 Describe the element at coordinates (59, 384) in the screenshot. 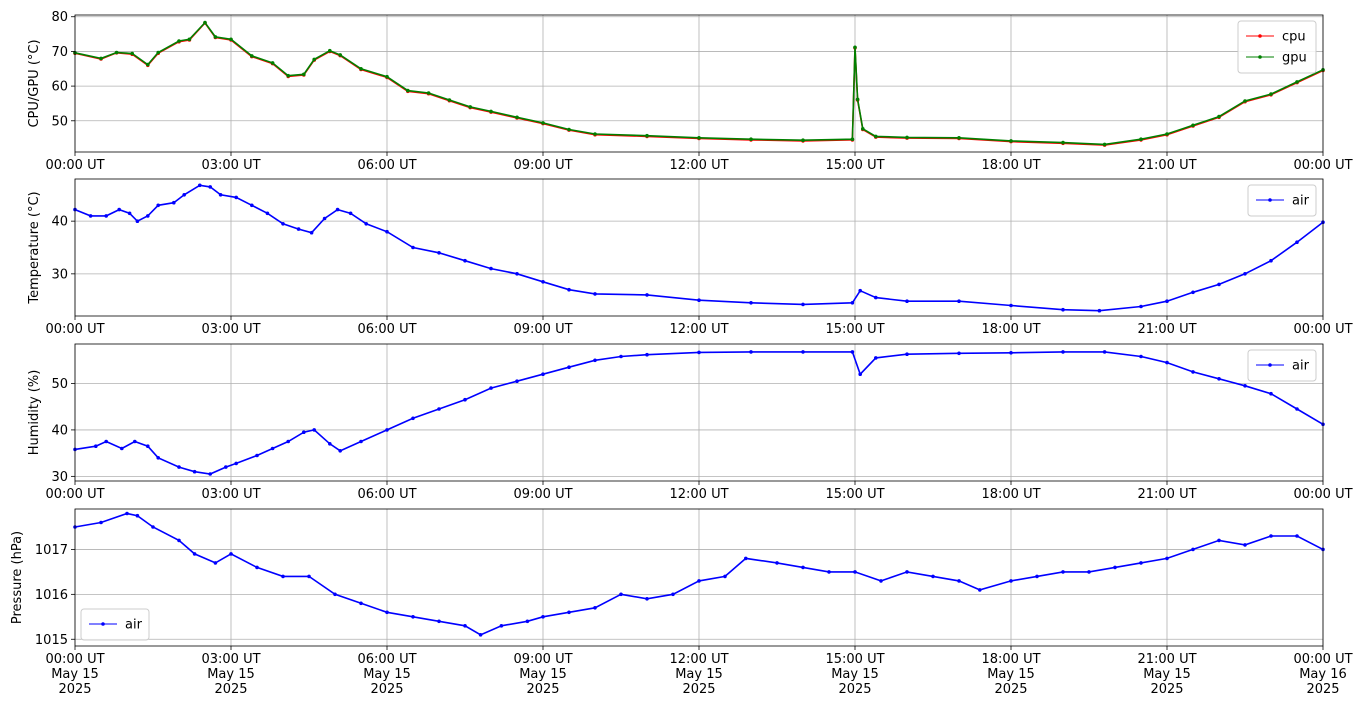

I see `y-tick-label: 50` at that location.